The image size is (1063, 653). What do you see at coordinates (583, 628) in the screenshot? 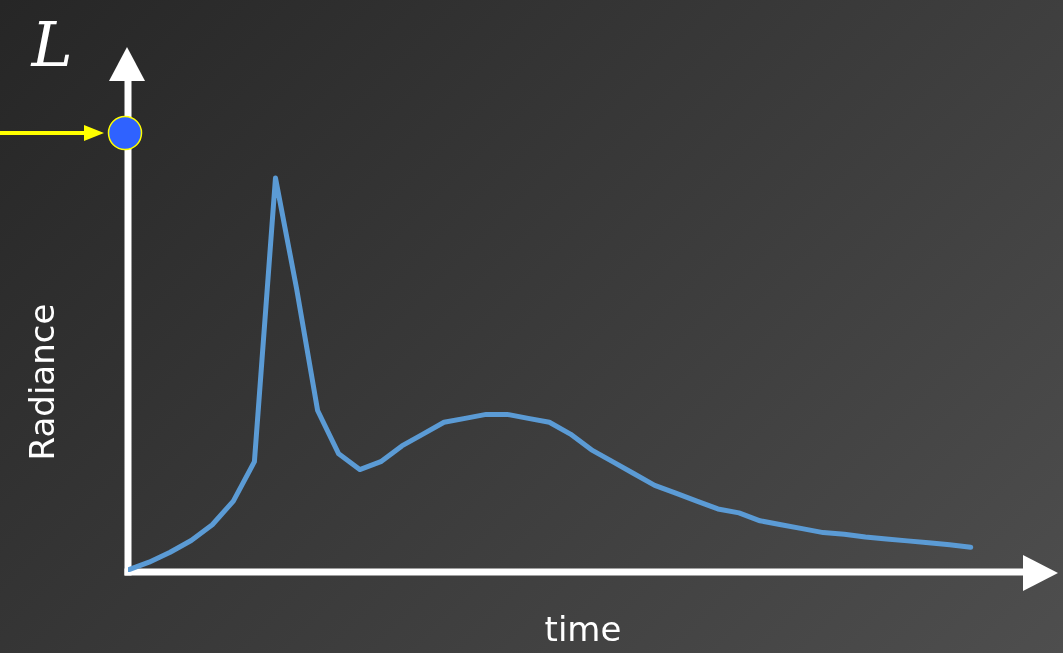
I see `x-axis-title: time` at bounding box center [583, 628].